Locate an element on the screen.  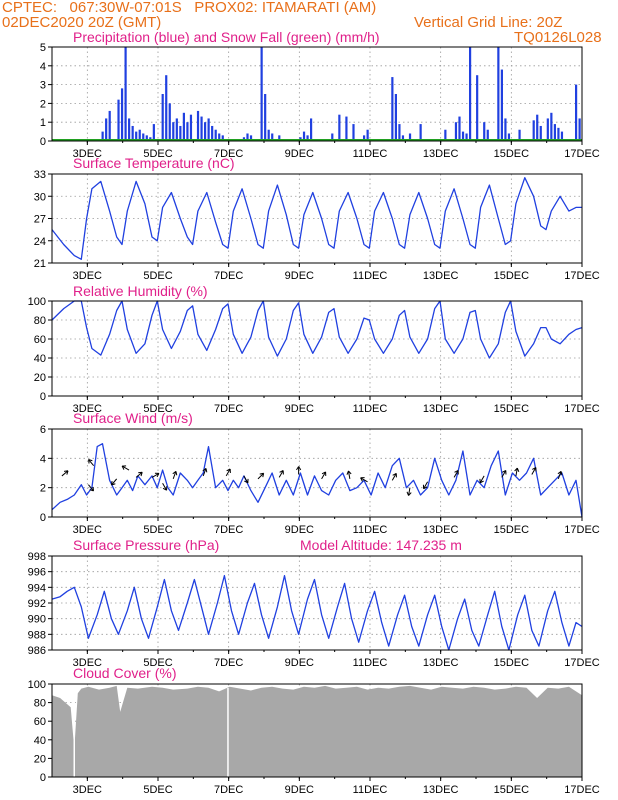
y-tick-label: 33 is located at coordinates (40, 175).